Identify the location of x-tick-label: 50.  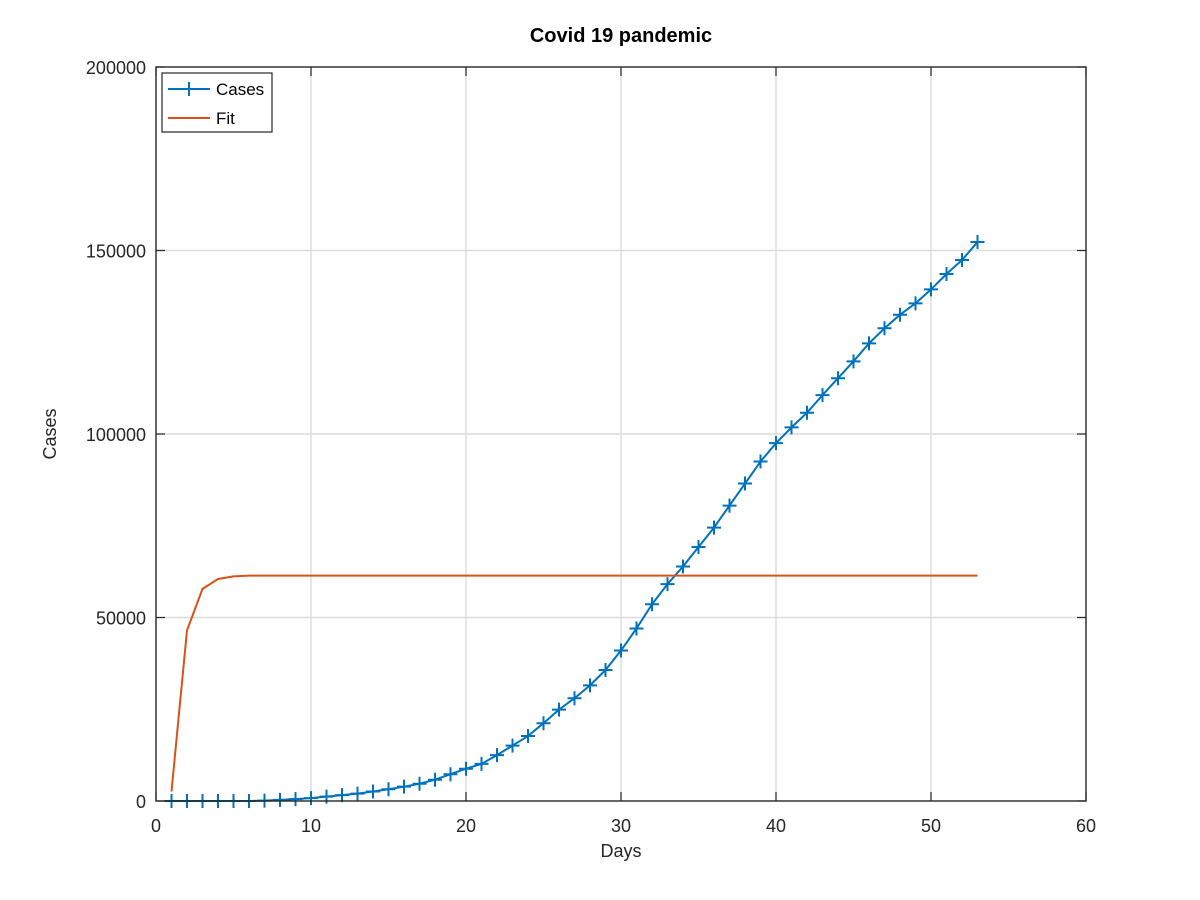
(931, 826).